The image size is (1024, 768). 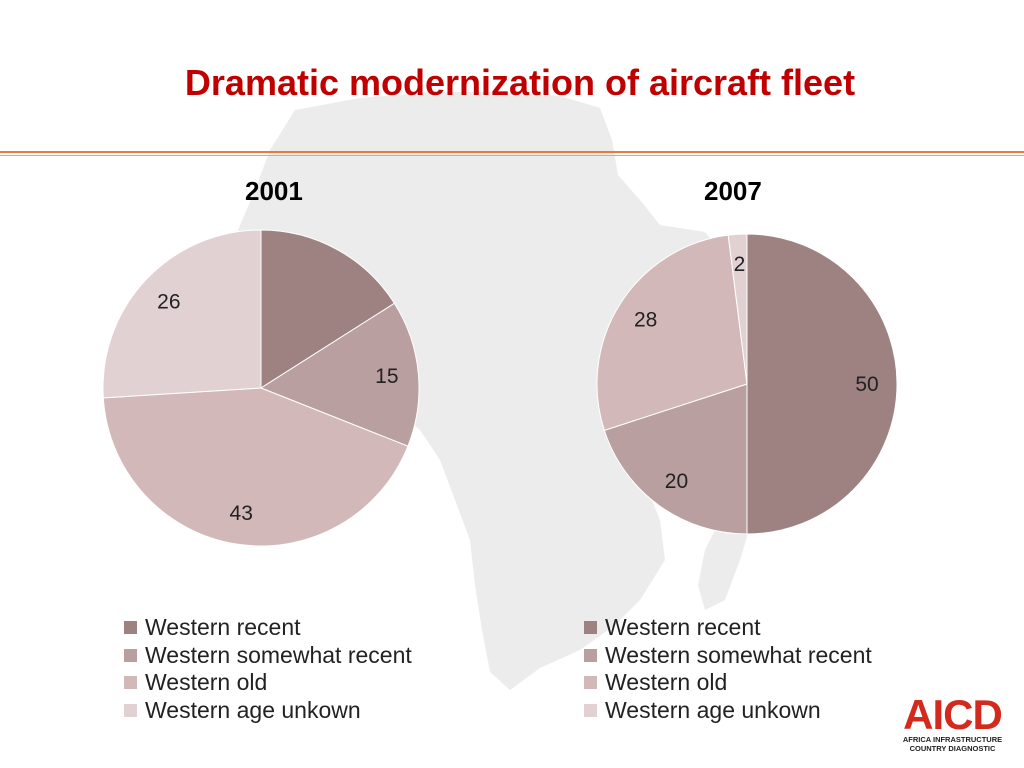 I want to click on pie-slice-2001-western-recent, so click(x=328, y=309).